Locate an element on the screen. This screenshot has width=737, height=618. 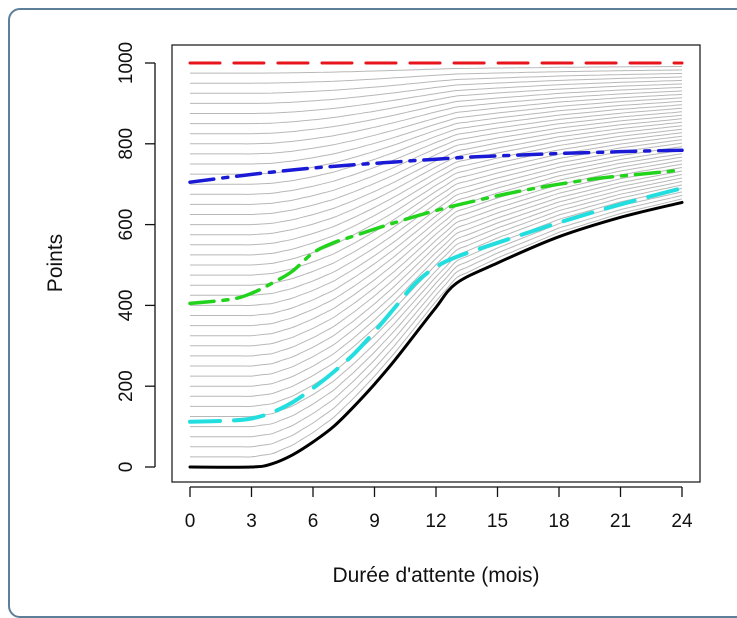
x-tick-label: 3 is located at coordinates (251, 521).